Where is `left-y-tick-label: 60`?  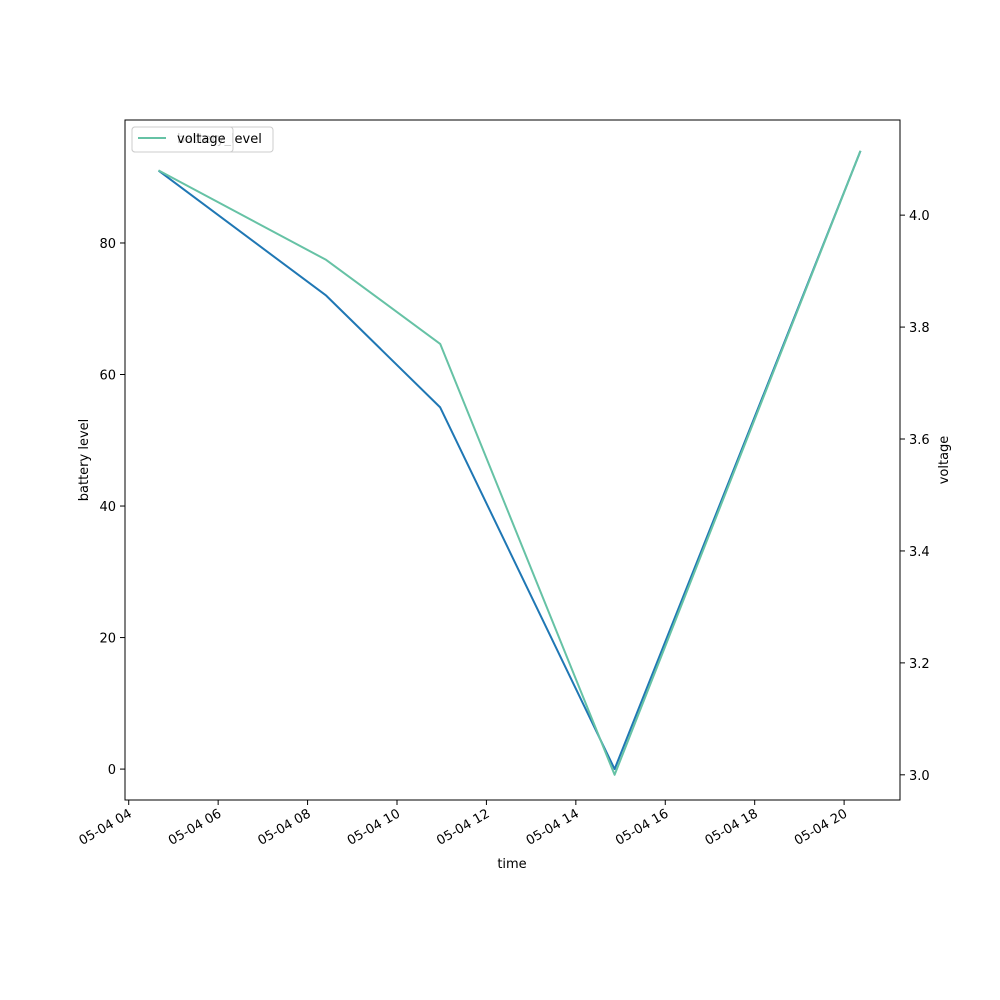
left-y-tick-label: 60 is located at coordinates (107, 376).